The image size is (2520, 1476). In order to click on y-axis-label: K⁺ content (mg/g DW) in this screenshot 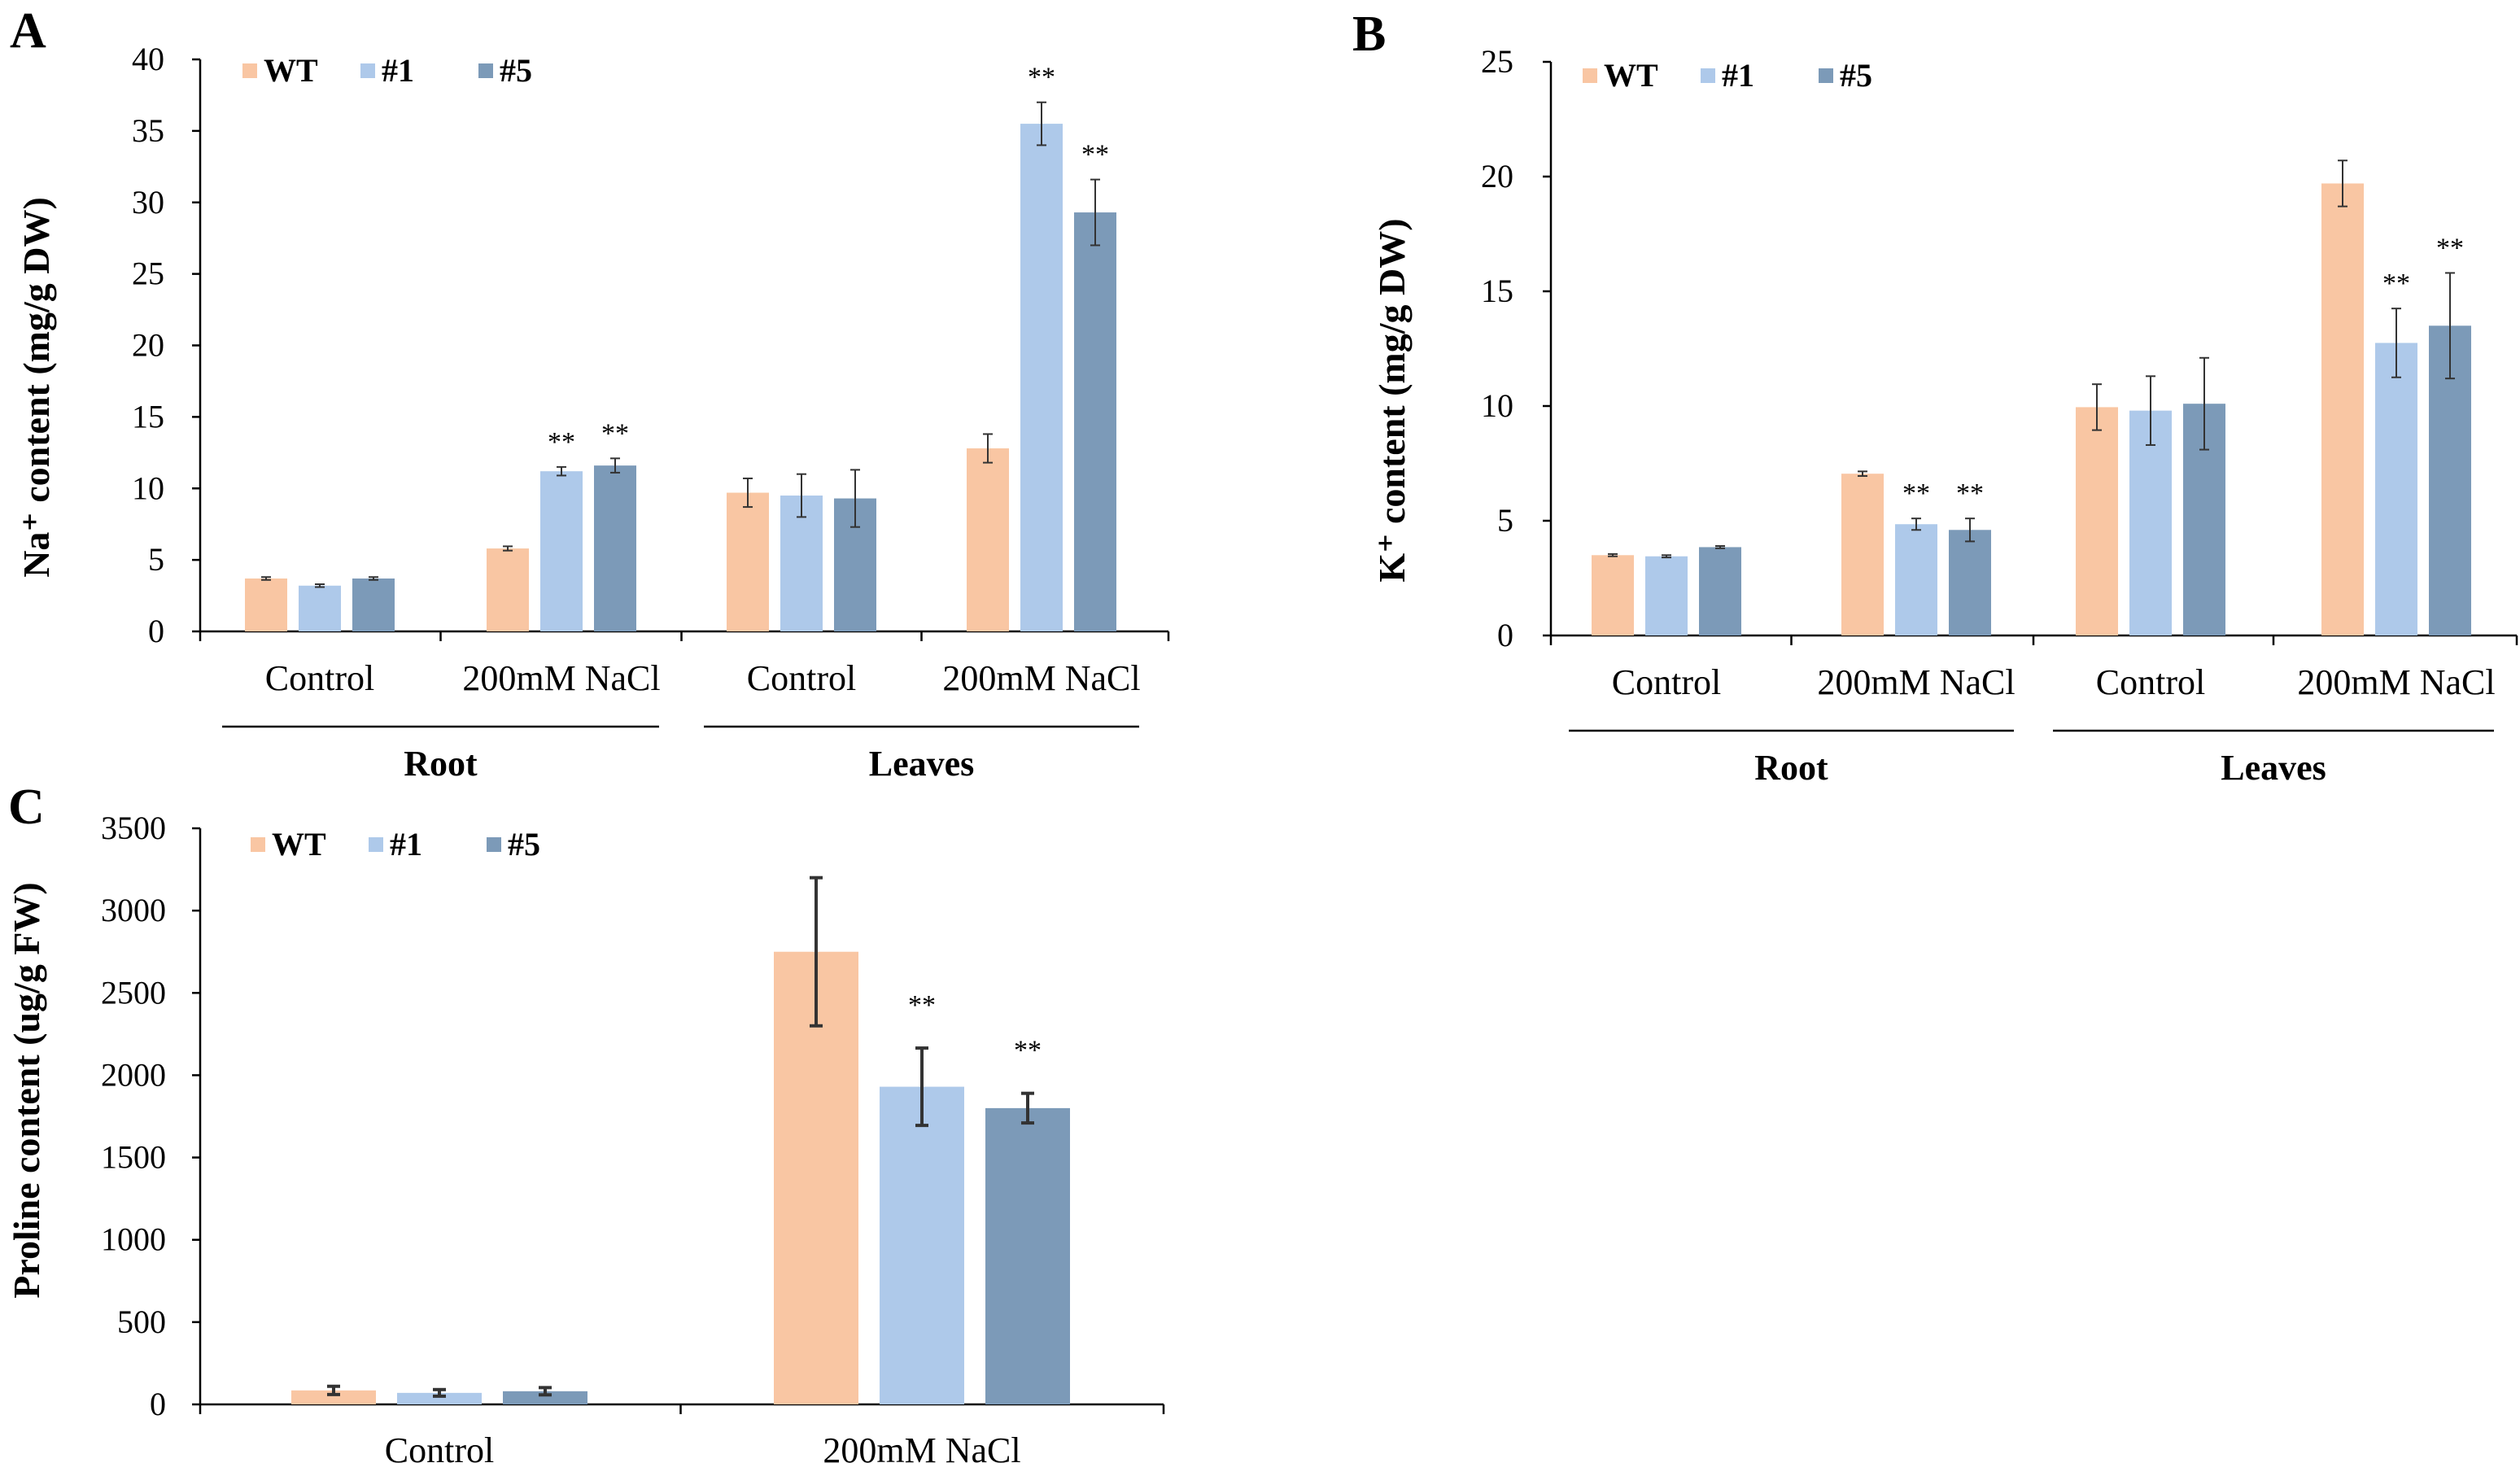, I will do `click(1392, 400)`.